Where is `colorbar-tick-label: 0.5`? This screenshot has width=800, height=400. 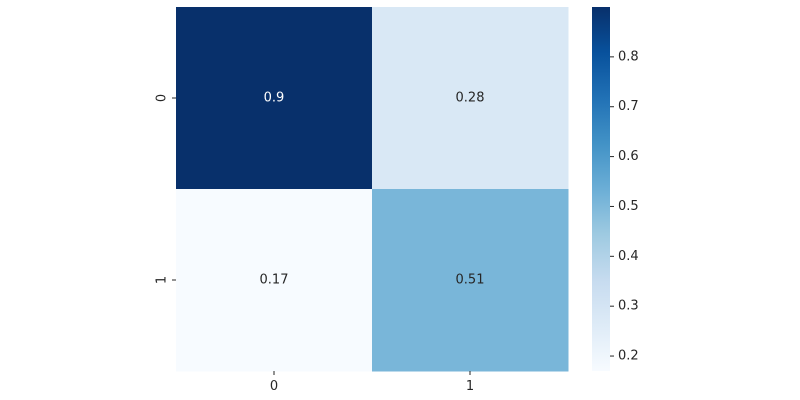
colorbar-tick-label: 0.5 is located at coordinates (628, 206).